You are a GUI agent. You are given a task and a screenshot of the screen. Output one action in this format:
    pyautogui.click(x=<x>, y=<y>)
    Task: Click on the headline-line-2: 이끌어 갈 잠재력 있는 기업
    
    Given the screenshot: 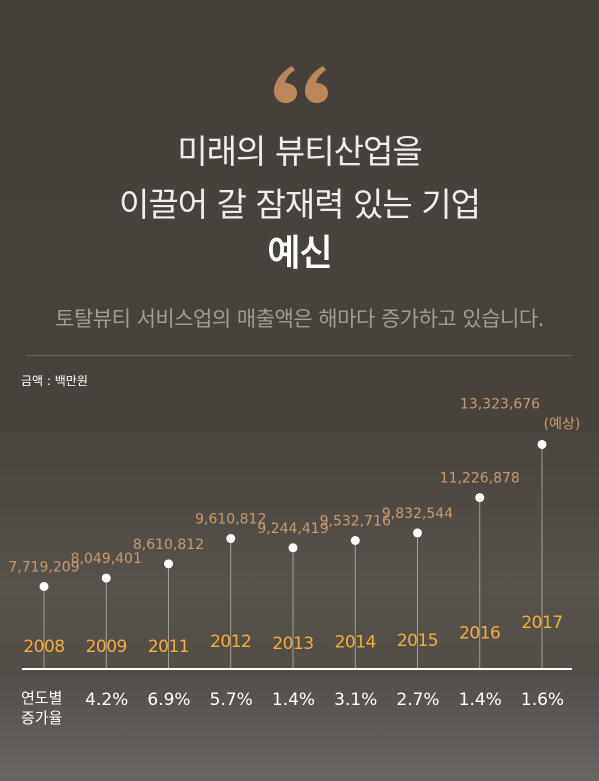 What is the action you would take?
    pyautogui.click(x=300, y=204)
    